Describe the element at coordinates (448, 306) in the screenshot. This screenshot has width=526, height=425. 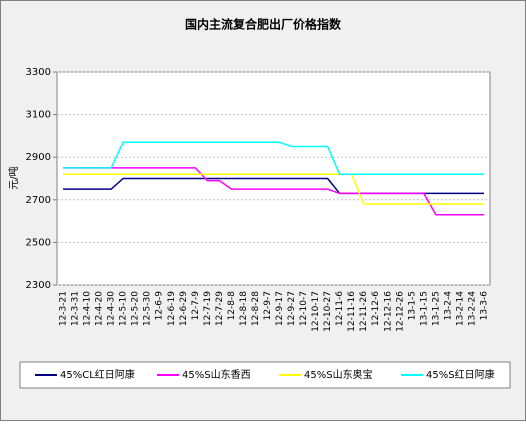
I see `x-tick-label: 13-2-4` at that location.